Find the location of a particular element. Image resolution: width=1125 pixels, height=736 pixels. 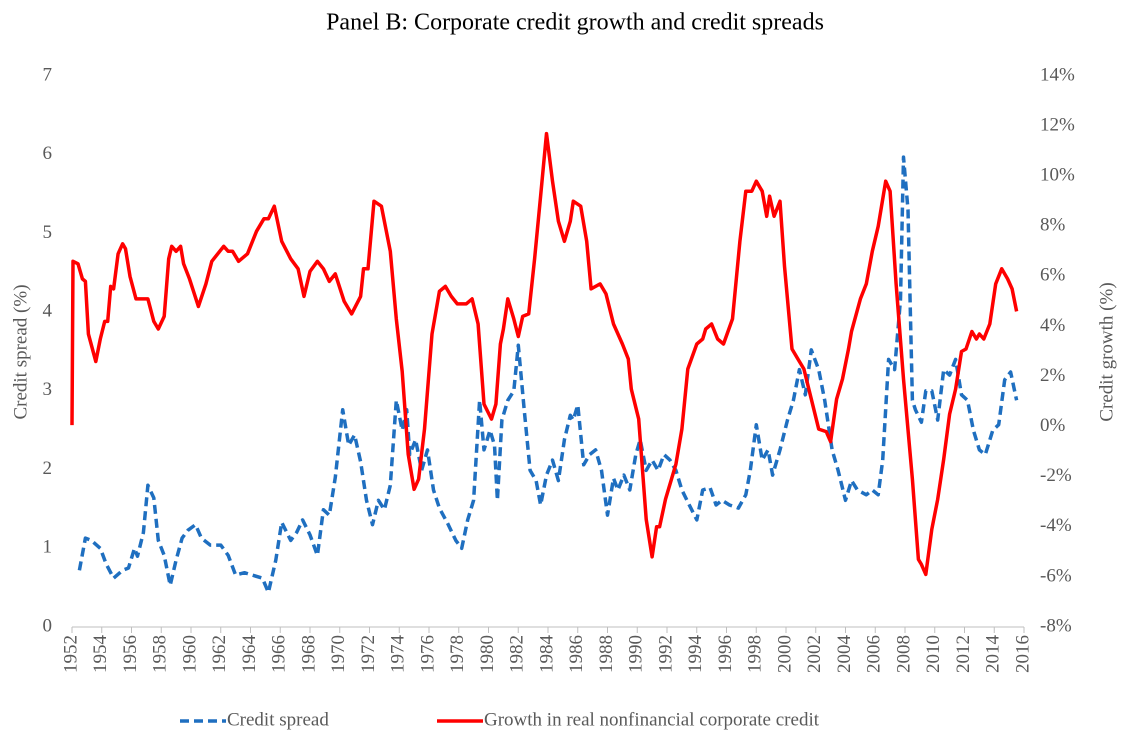

x-tick-label: 1980 is located at coordinates (487, 654).